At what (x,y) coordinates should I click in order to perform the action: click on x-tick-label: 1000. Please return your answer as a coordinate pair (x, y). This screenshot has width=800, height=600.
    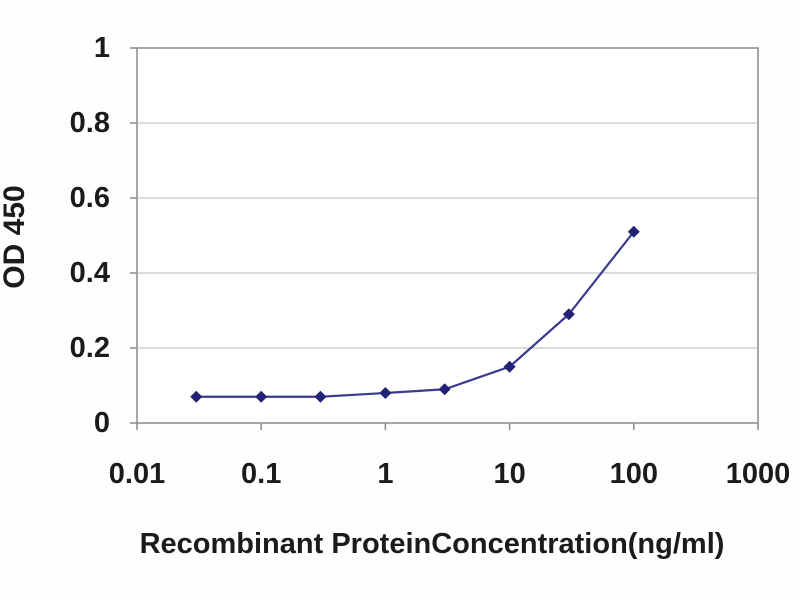
    Looking at the image, I should click on (758, 474).